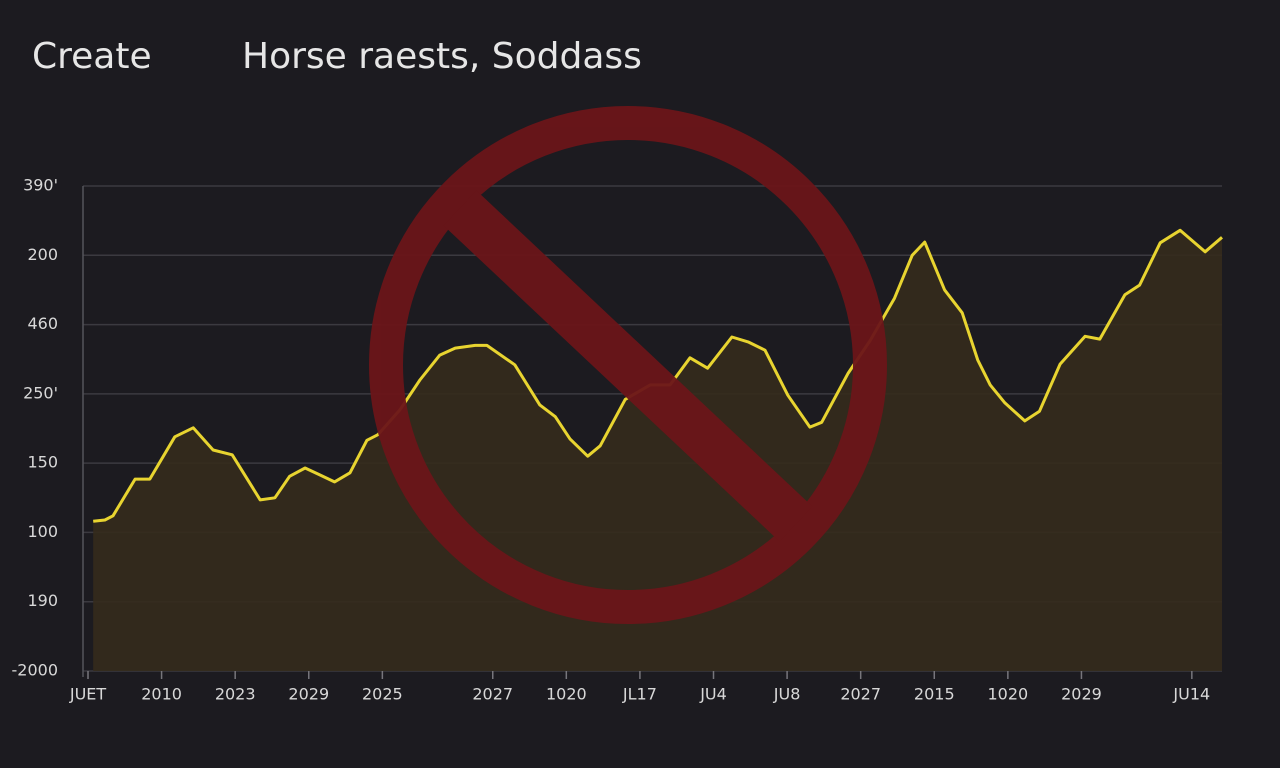 The image size is (1280, 768). What do you see at coordinates (42, 462) in the screenshot?
I see `y-tick-label: 150` at bounding box center [42, 462].